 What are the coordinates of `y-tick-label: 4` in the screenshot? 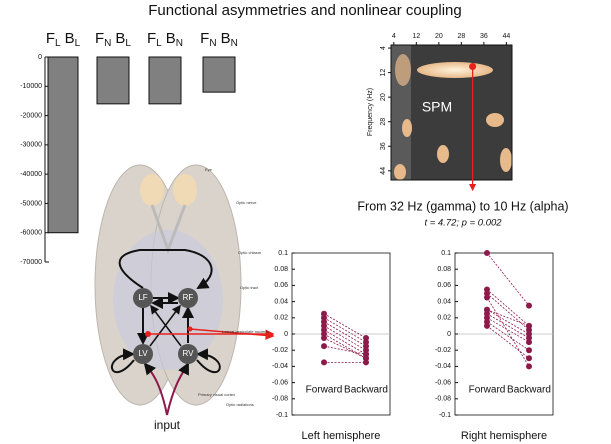 It's located at (383, 48).